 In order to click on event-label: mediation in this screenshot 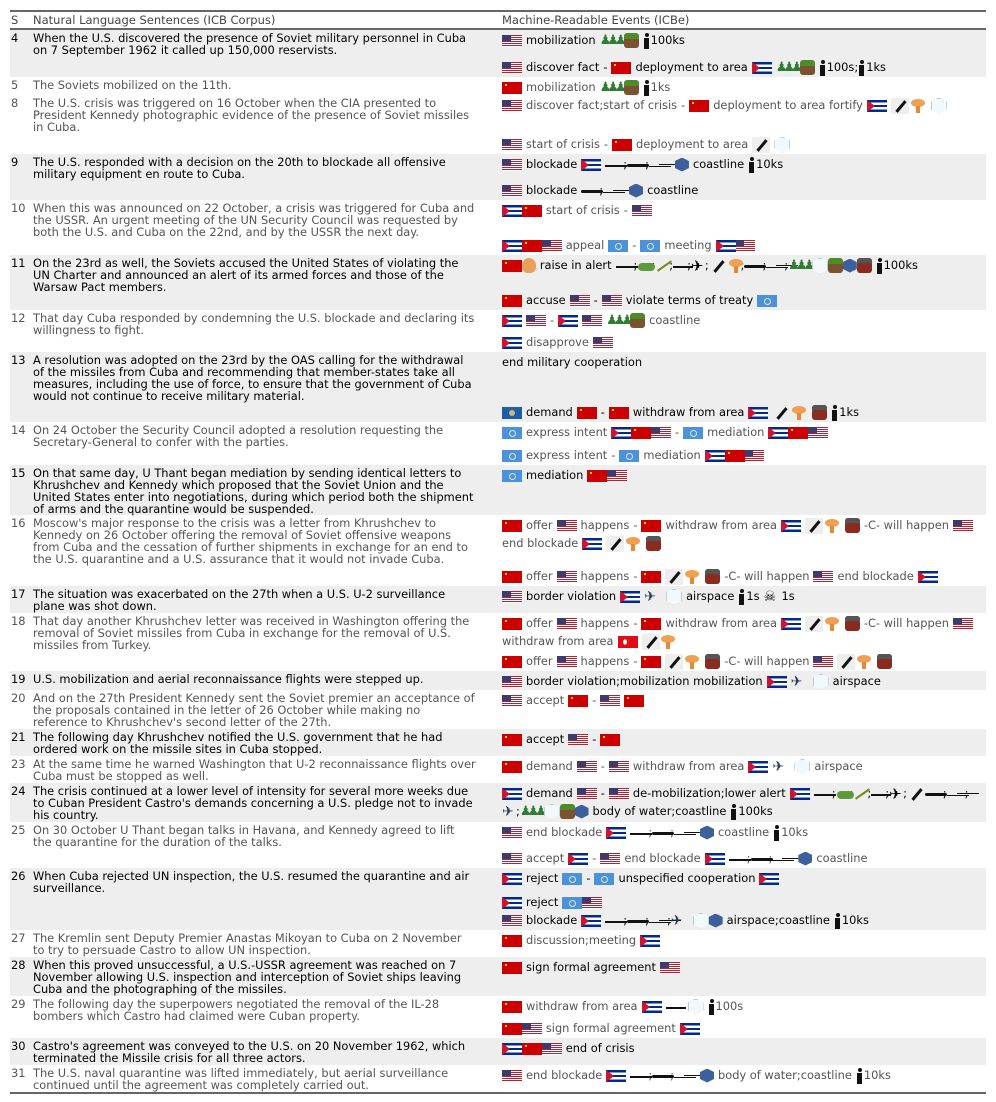, I will do `click(672, 455)`.